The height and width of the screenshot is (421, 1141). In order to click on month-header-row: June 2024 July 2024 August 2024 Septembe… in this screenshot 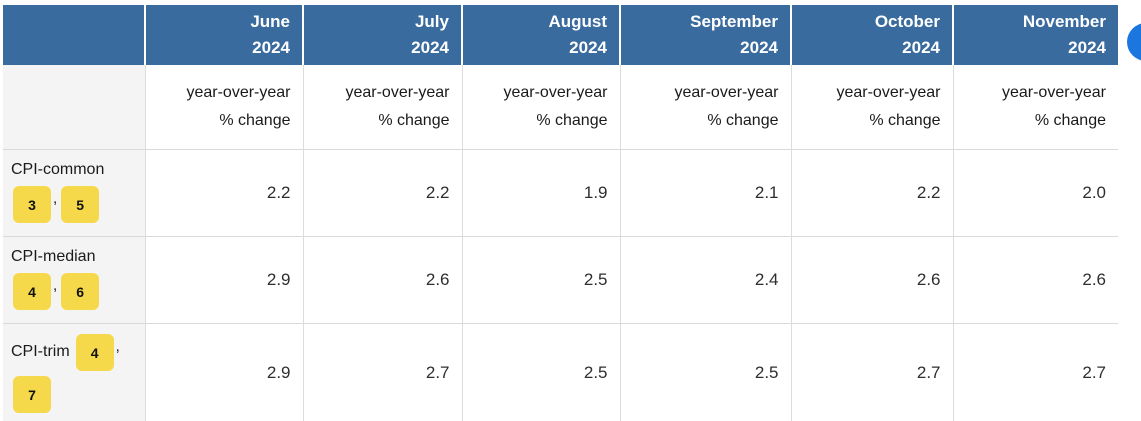, I will do `click(560, 35)`.